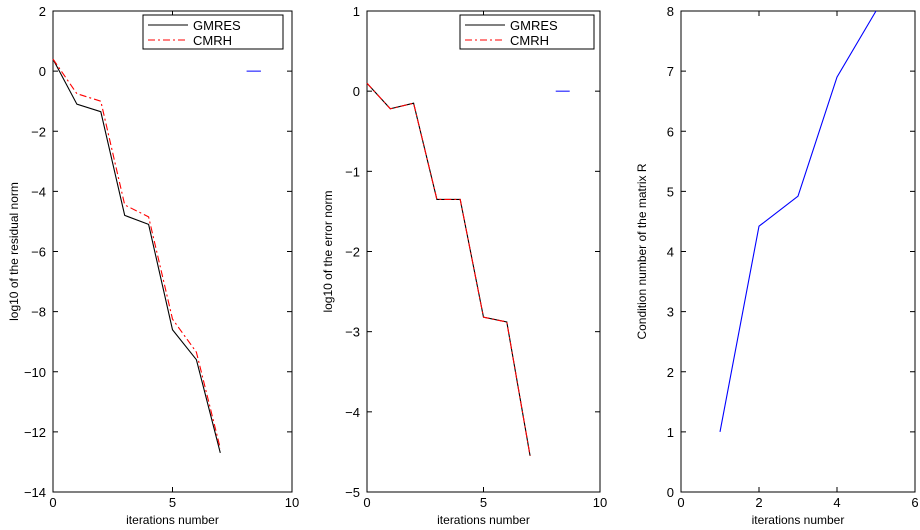 Image resolution: width=920 pixels, height=530 pixels. I want to click on y-tick-label: 8, so click(670, 11).